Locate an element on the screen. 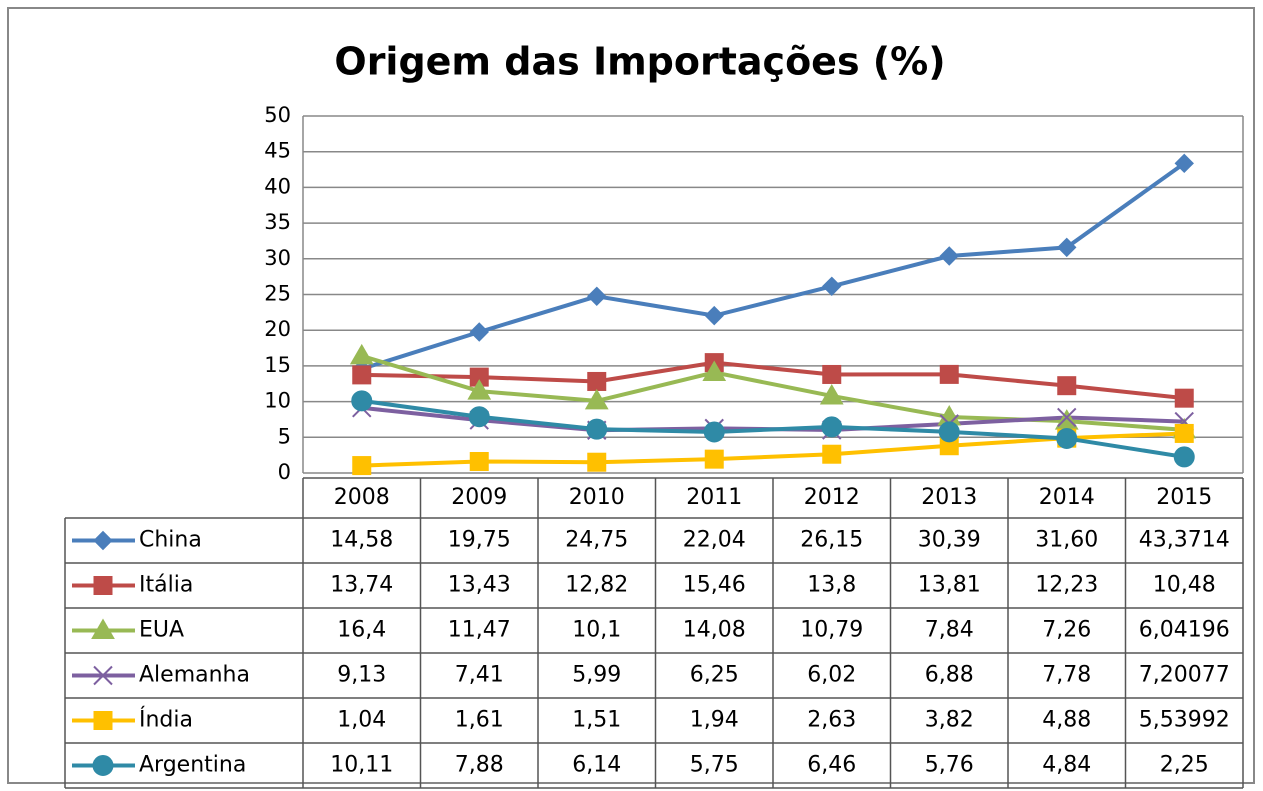 This screenshot has height=791, width=1263. x-tick-label: 2015 is located at coordinates (1184, 497).